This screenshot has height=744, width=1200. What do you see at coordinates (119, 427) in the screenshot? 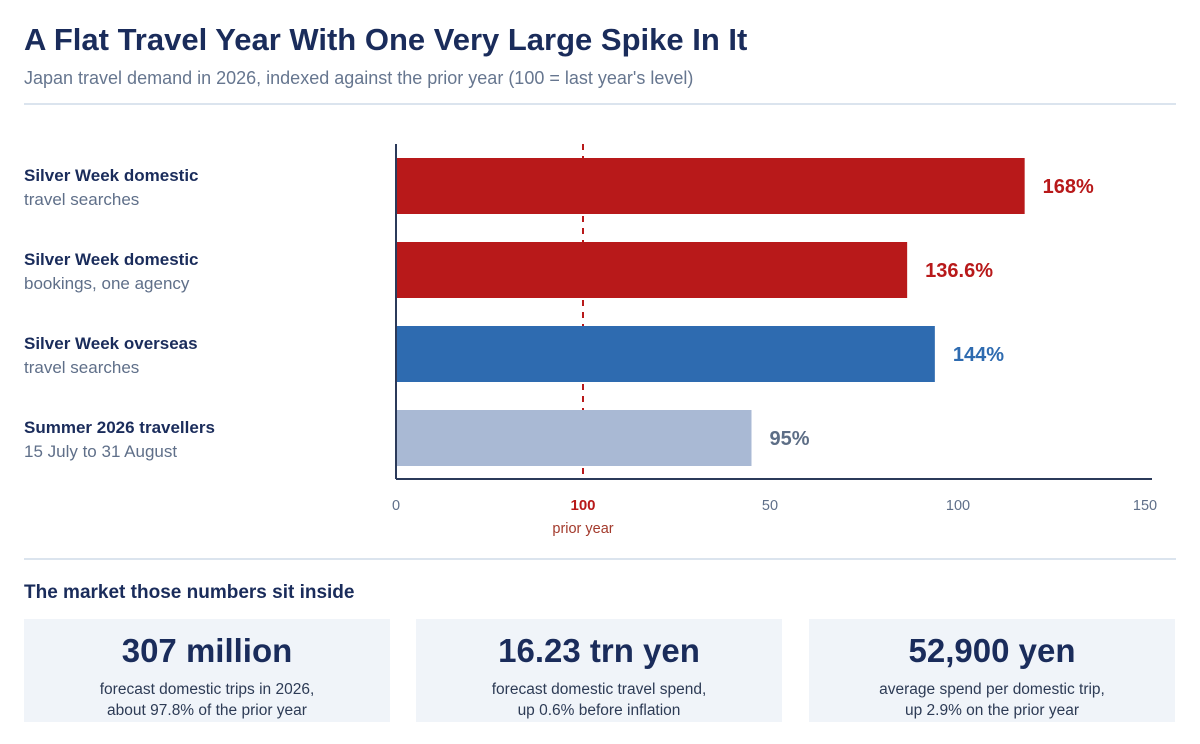
I see `row-label-3-title: Summer 2026 travellers` at bounding box center [119, 427].